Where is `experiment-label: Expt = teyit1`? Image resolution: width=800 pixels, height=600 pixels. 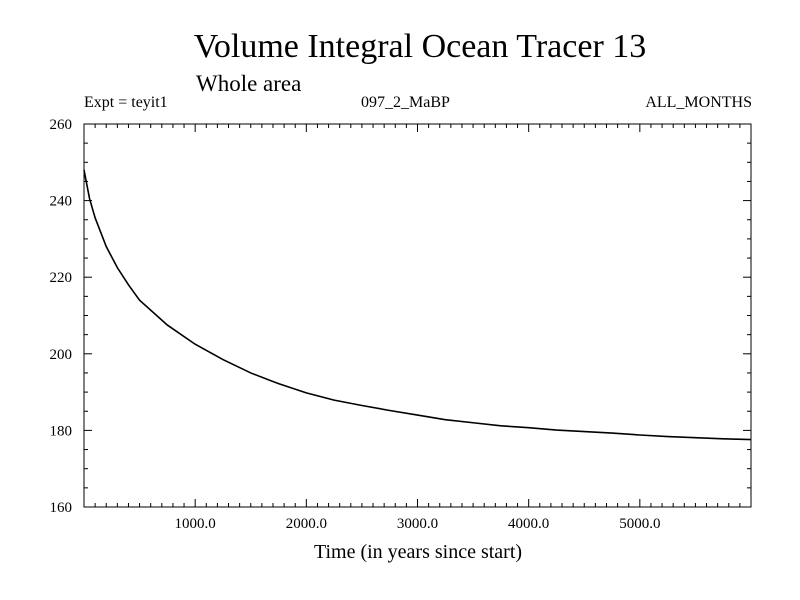 experiment-label: Expt = teyit1 is located at coordinates (126, 102).